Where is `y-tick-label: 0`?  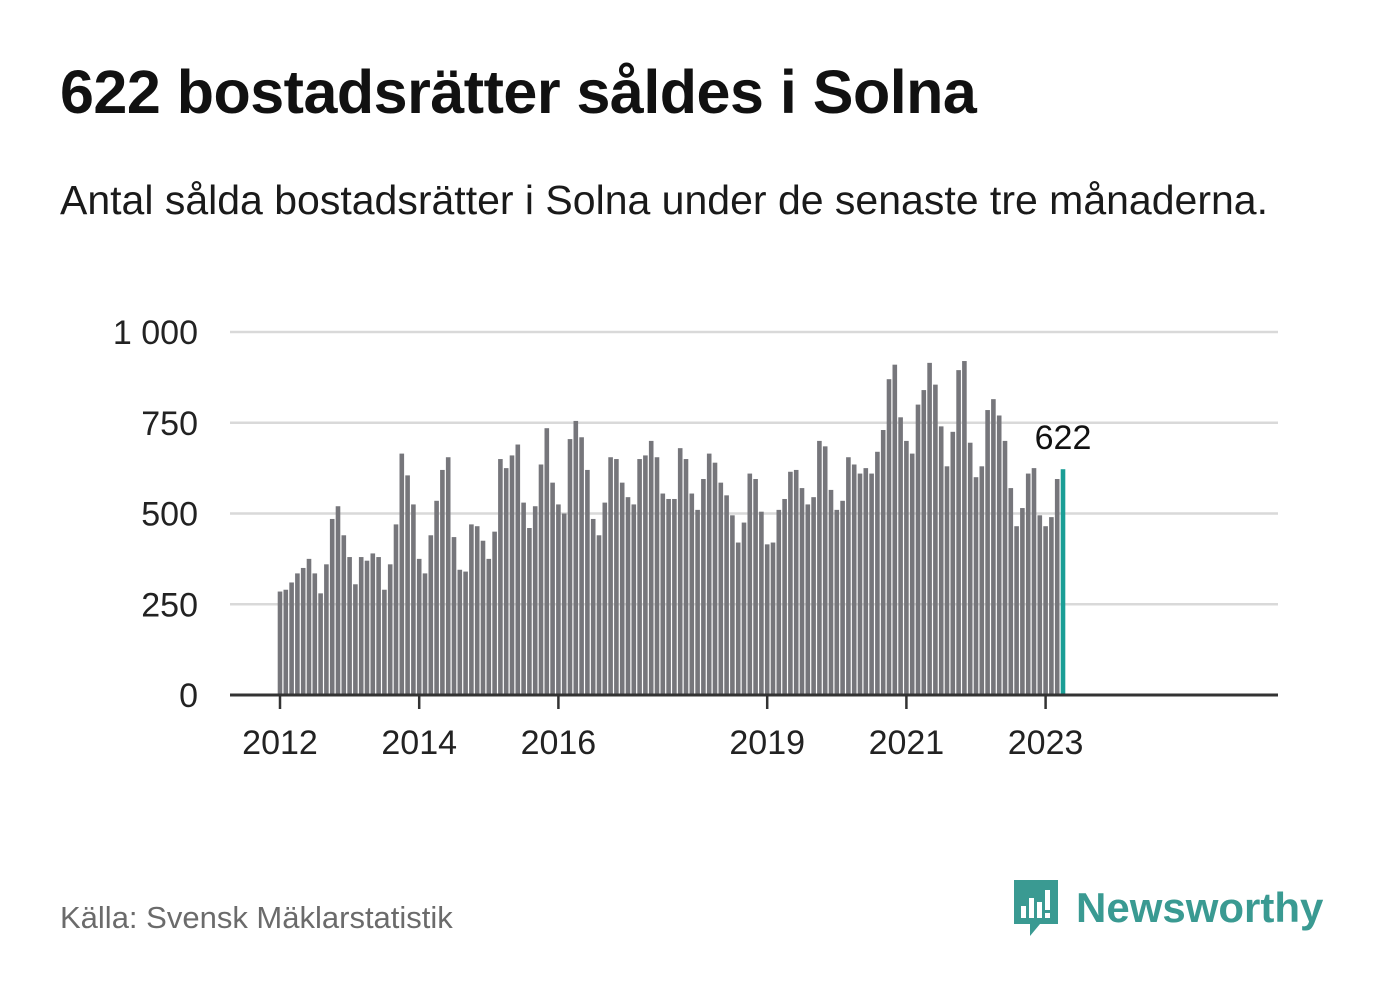
y-tick-label: 0 is located at coordinates (188, 696).